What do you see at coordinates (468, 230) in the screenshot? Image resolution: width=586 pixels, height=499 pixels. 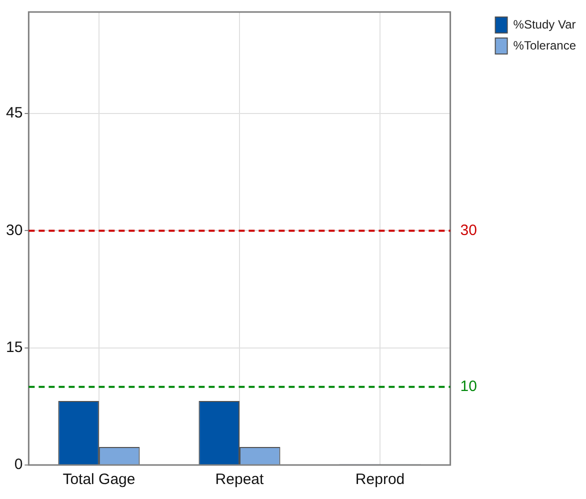 I see `ref-line-label: 30` at bounding box center [468, 230].